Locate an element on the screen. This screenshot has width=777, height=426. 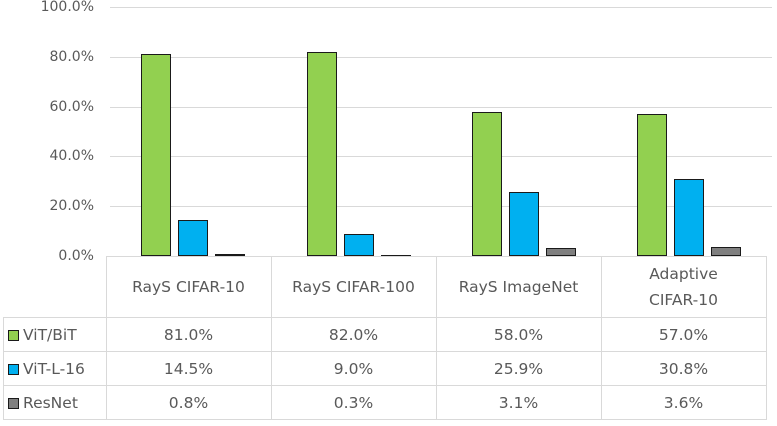
table-row: ResNet 0.8% 0.3% 3.1% 3.6% is located at coordinates (385, 402).